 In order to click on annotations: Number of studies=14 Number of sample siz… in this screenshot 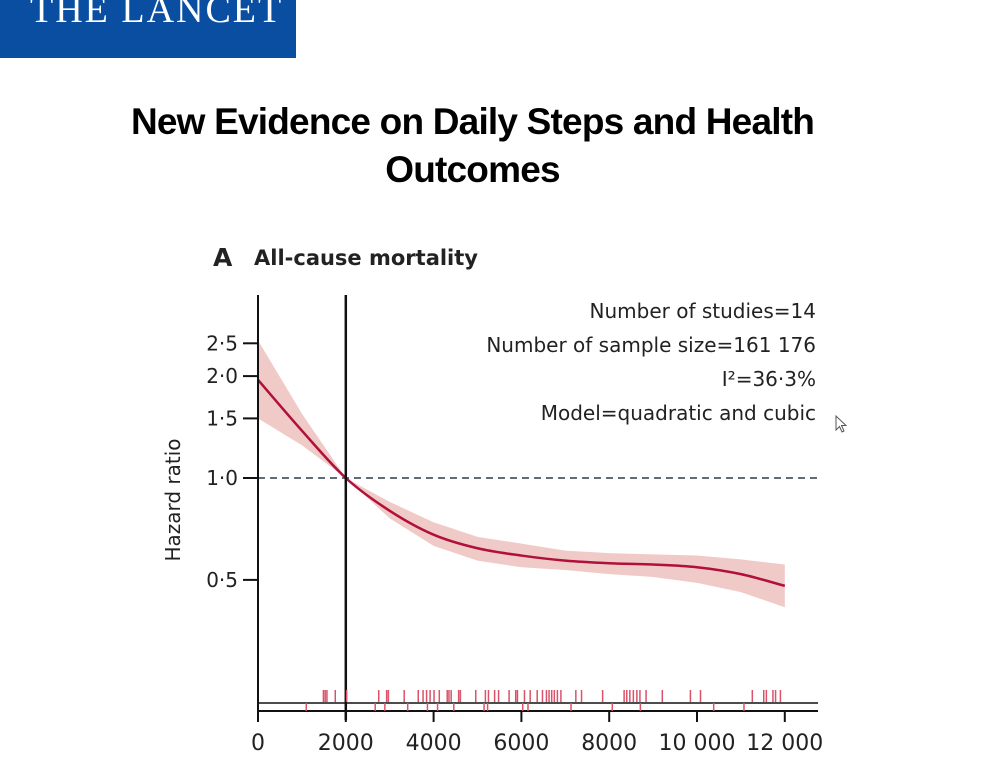, I will do `click(651, 362)`.